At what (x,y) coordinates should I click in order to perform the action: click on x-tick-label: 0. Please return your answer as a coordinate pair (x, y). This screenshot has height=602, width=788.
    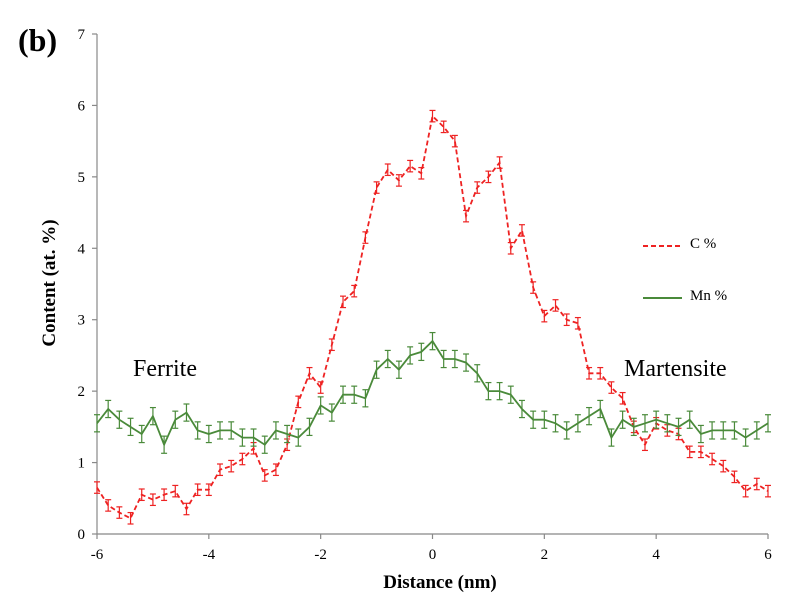
    Looking at the image, I should click on (433, 555).